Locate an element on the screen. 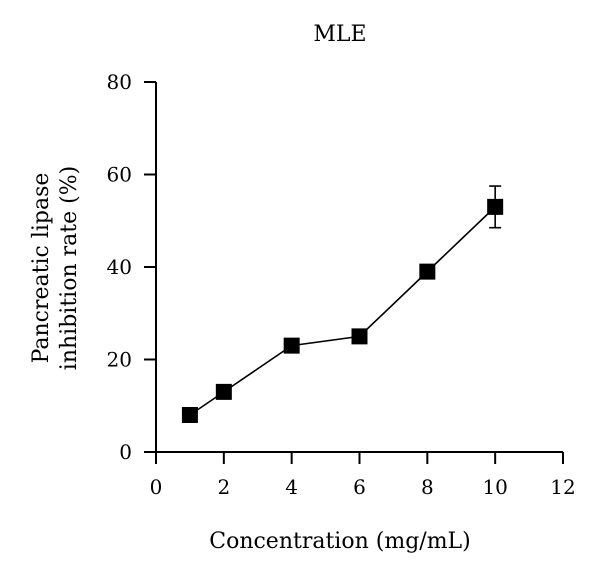 The height and width of the screenshot is (577, 600). y-tick-label-4: 80 is located at coordinates (119, 82).